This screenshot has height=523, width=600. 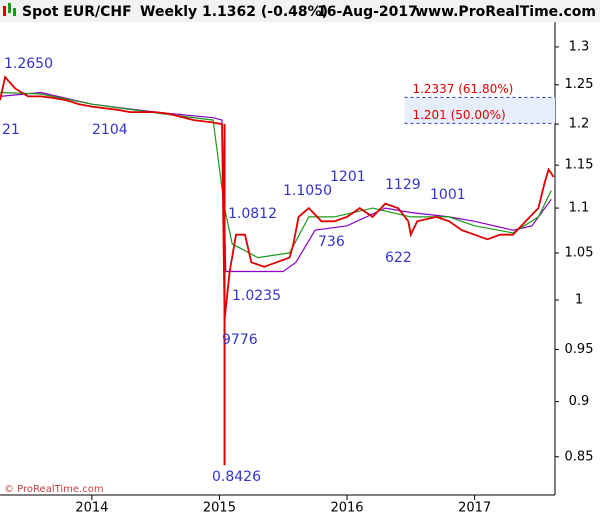 What do you see at coordinates (579, 252) in the screenshot?
I see `y-tick-label: 1.05` at bounding box center [579, 252].